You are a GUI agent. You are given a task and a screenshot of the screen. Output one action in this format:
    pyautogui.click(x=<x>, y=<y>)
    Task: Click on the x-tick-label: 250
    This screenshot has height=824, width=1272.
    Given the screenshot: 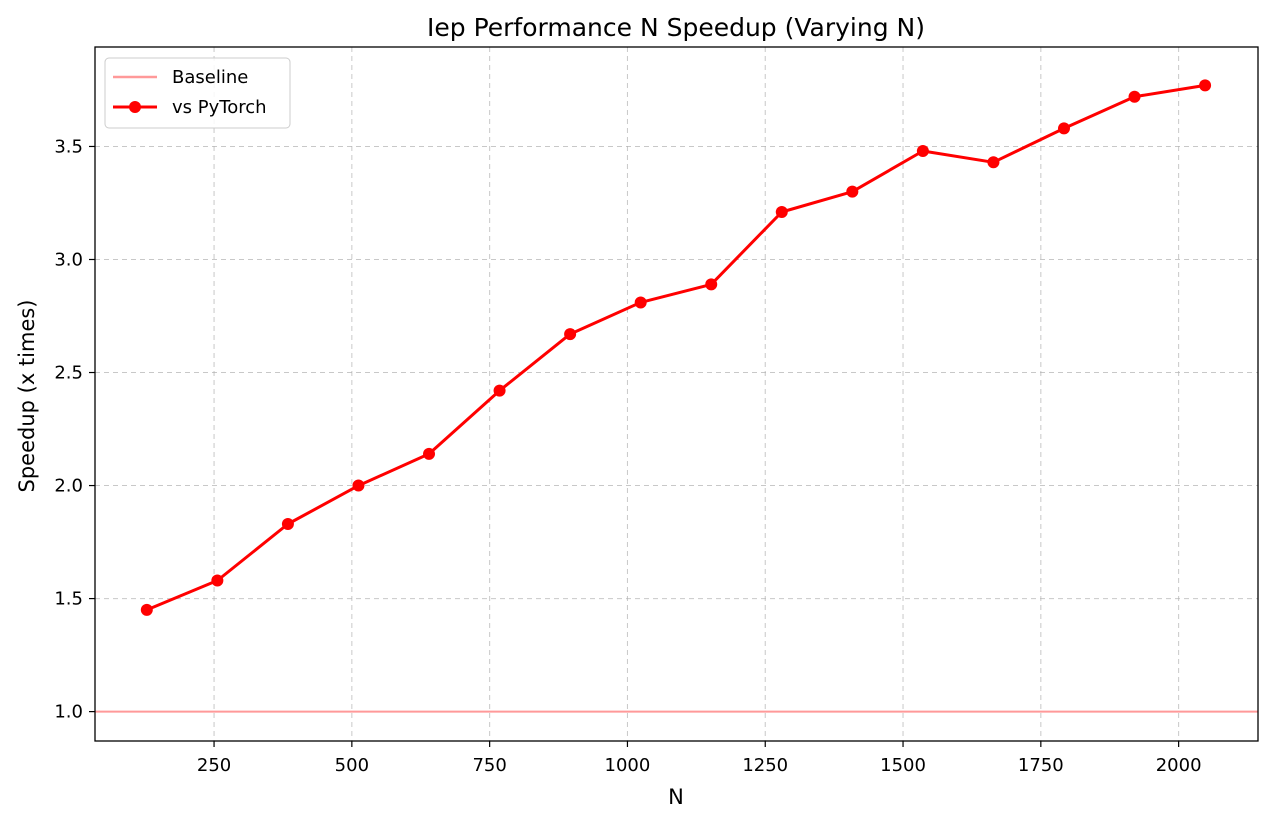 What is the action you would take?
    pyautogui.click(x=214, y=765)
    